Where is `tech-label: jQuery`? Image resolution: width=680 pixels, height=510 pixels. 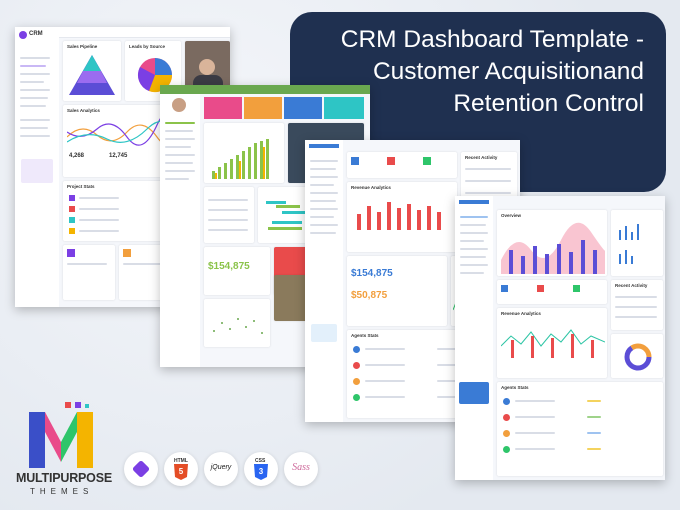
tech-label: jQuery is located at coordinates (221, 467).